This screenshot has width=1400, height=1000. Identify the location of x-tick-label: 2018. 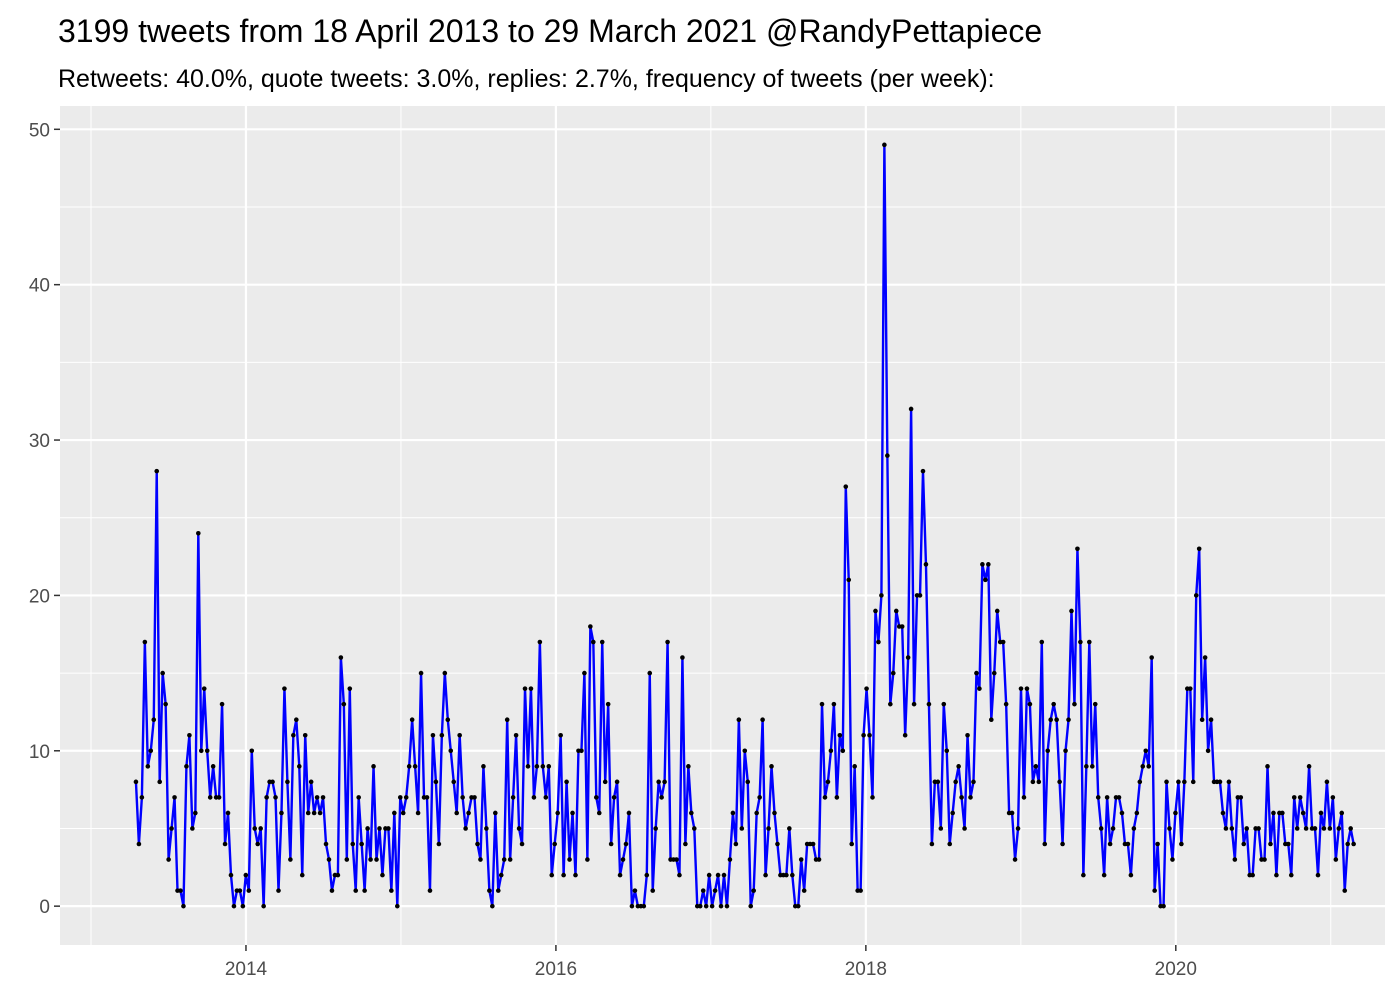
(866, 969).